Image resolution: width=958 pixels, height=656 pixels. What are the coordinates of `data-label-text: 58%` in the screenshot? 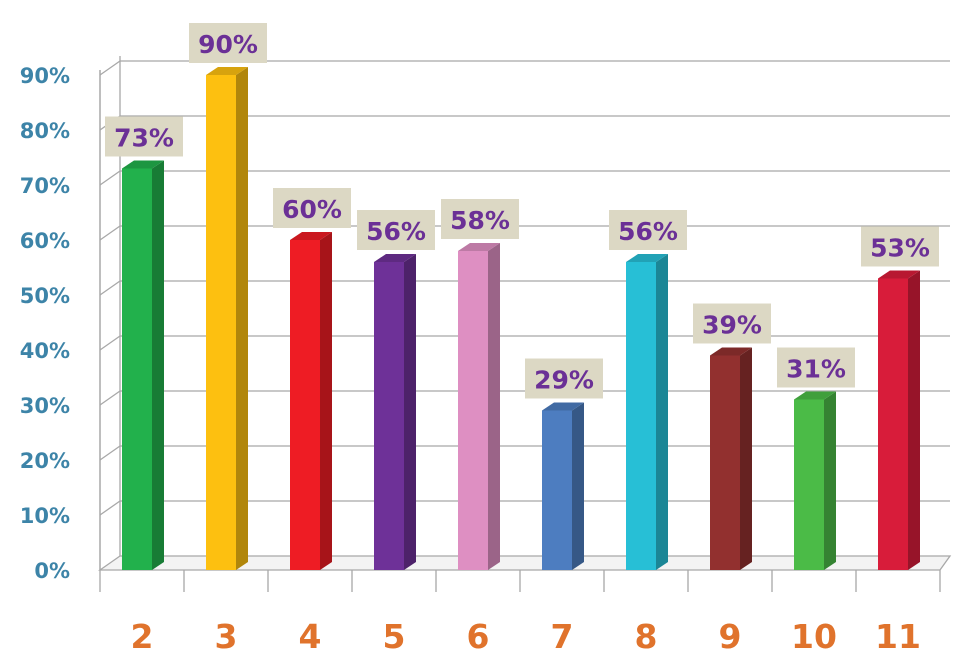 It's located at (480, 220).